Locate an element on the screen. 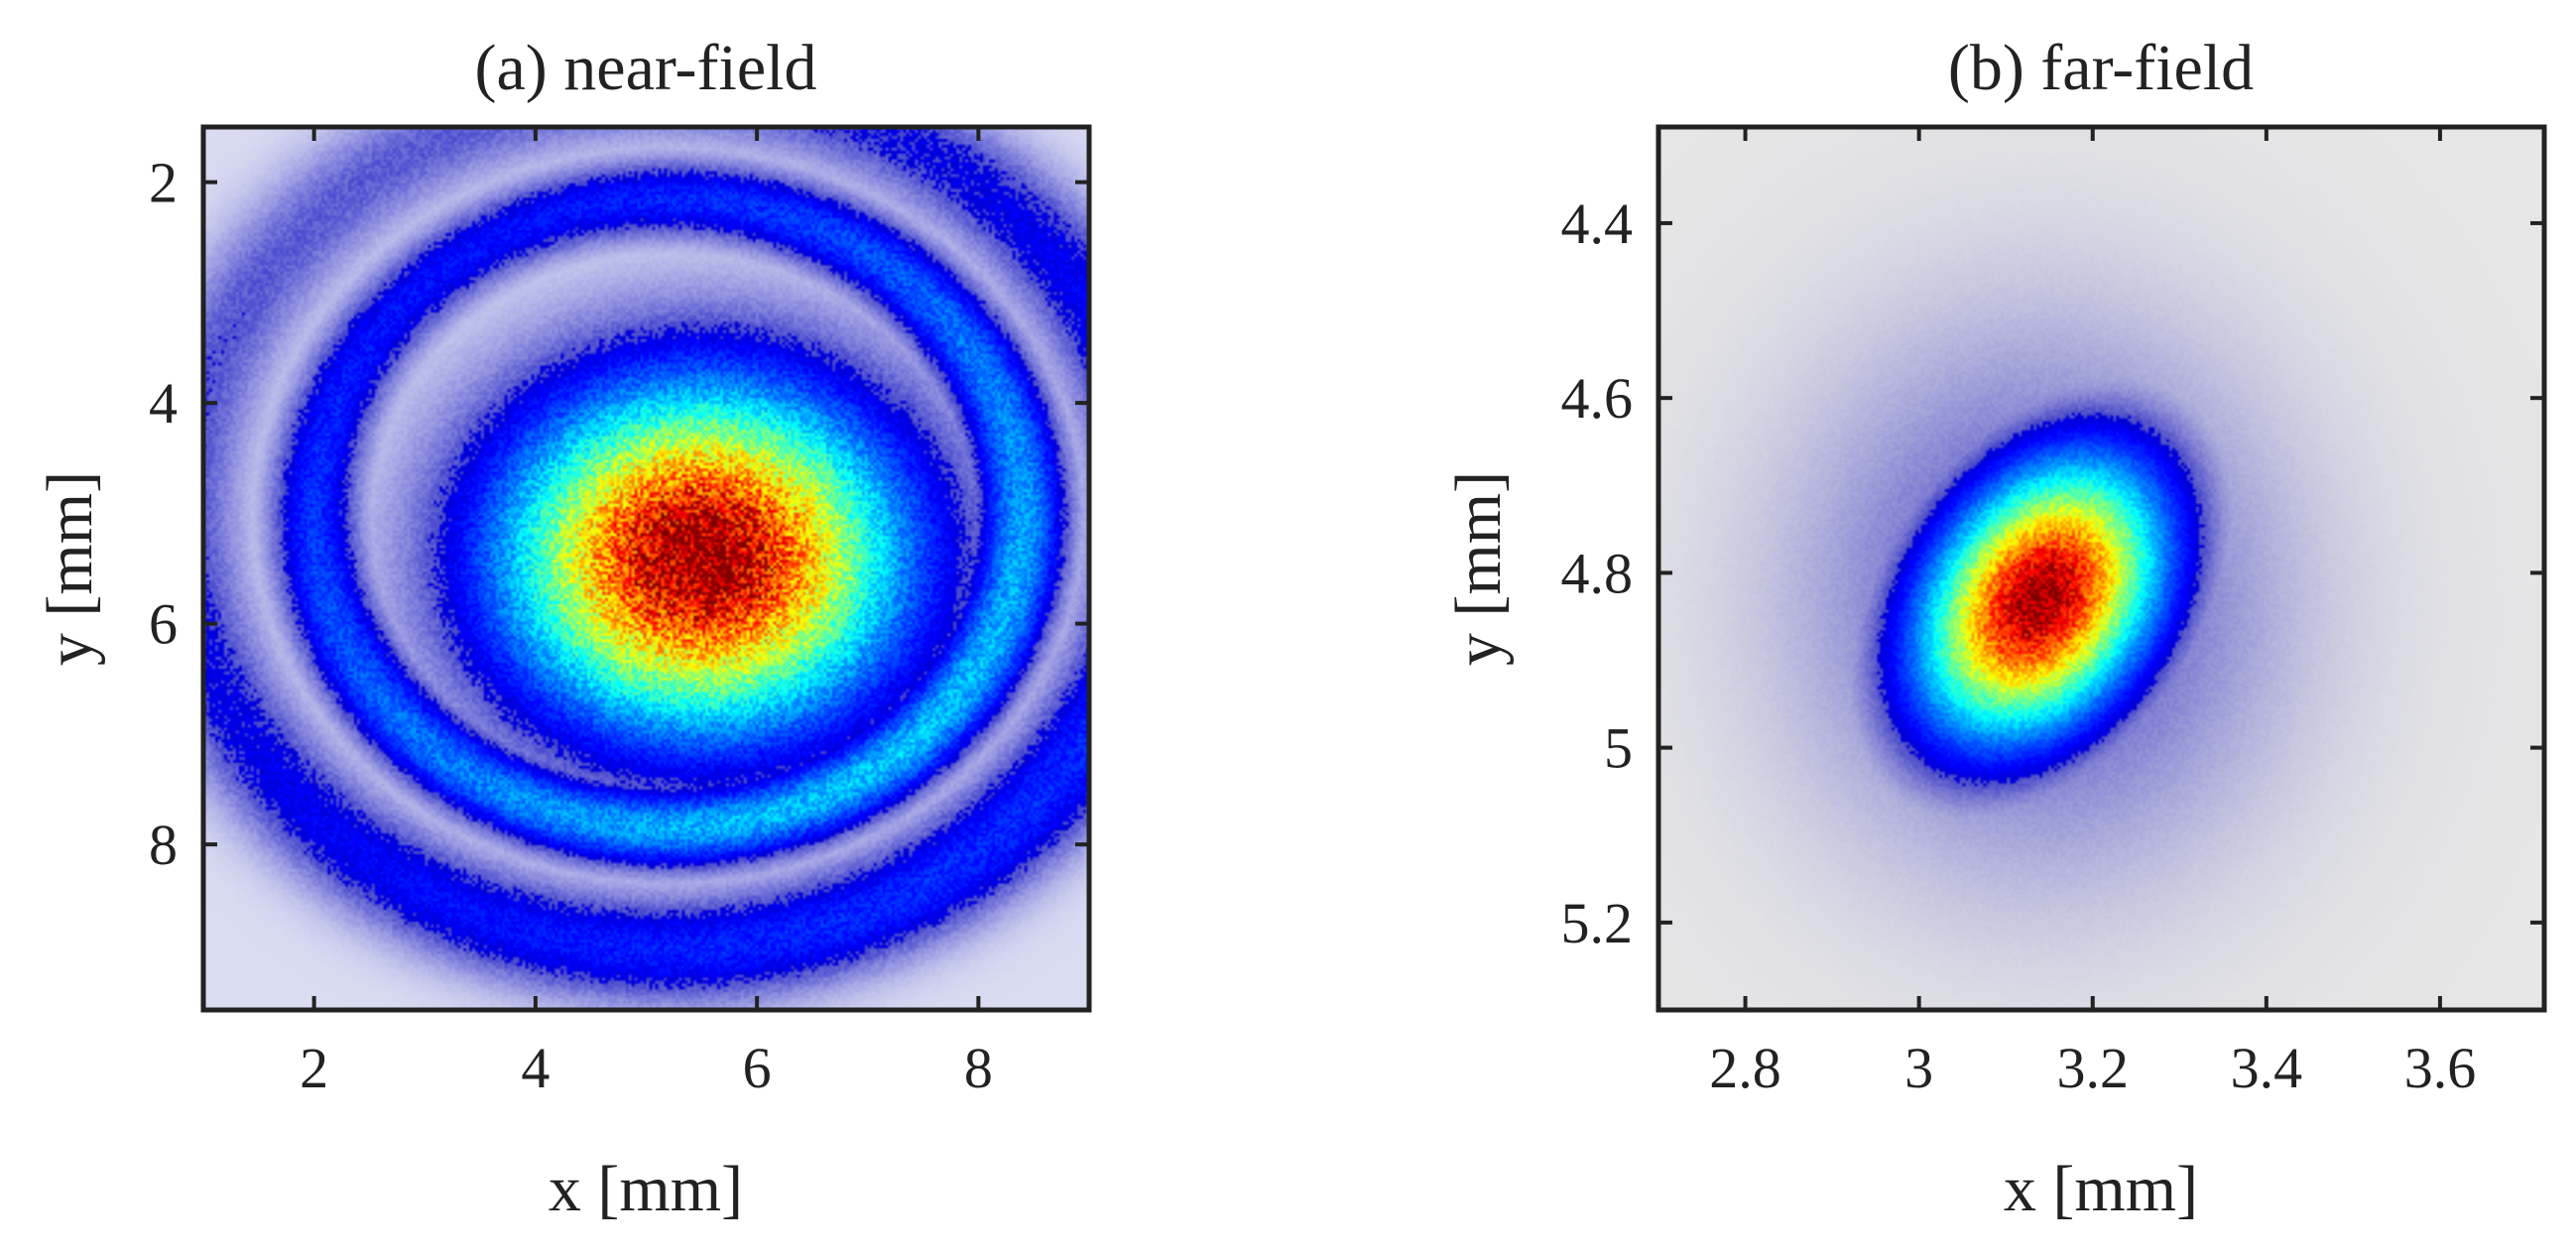  y-tick-label: 5 is located at coordinates (1618, 749).